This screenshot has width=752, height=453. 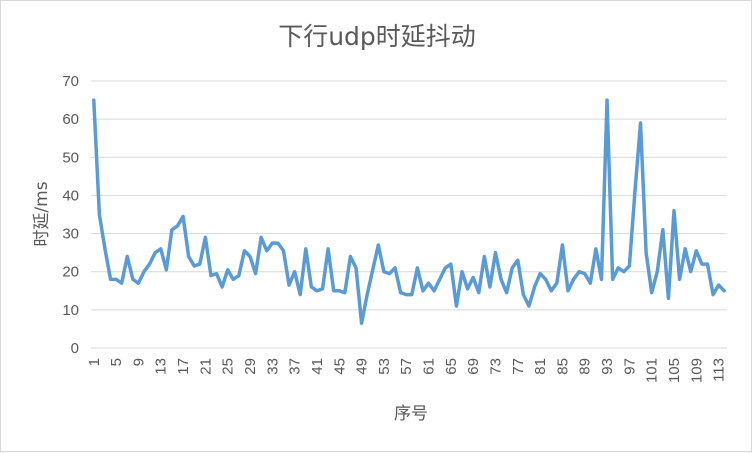 I want to click on x-tick-label: 13, so click(x=161, y=366).